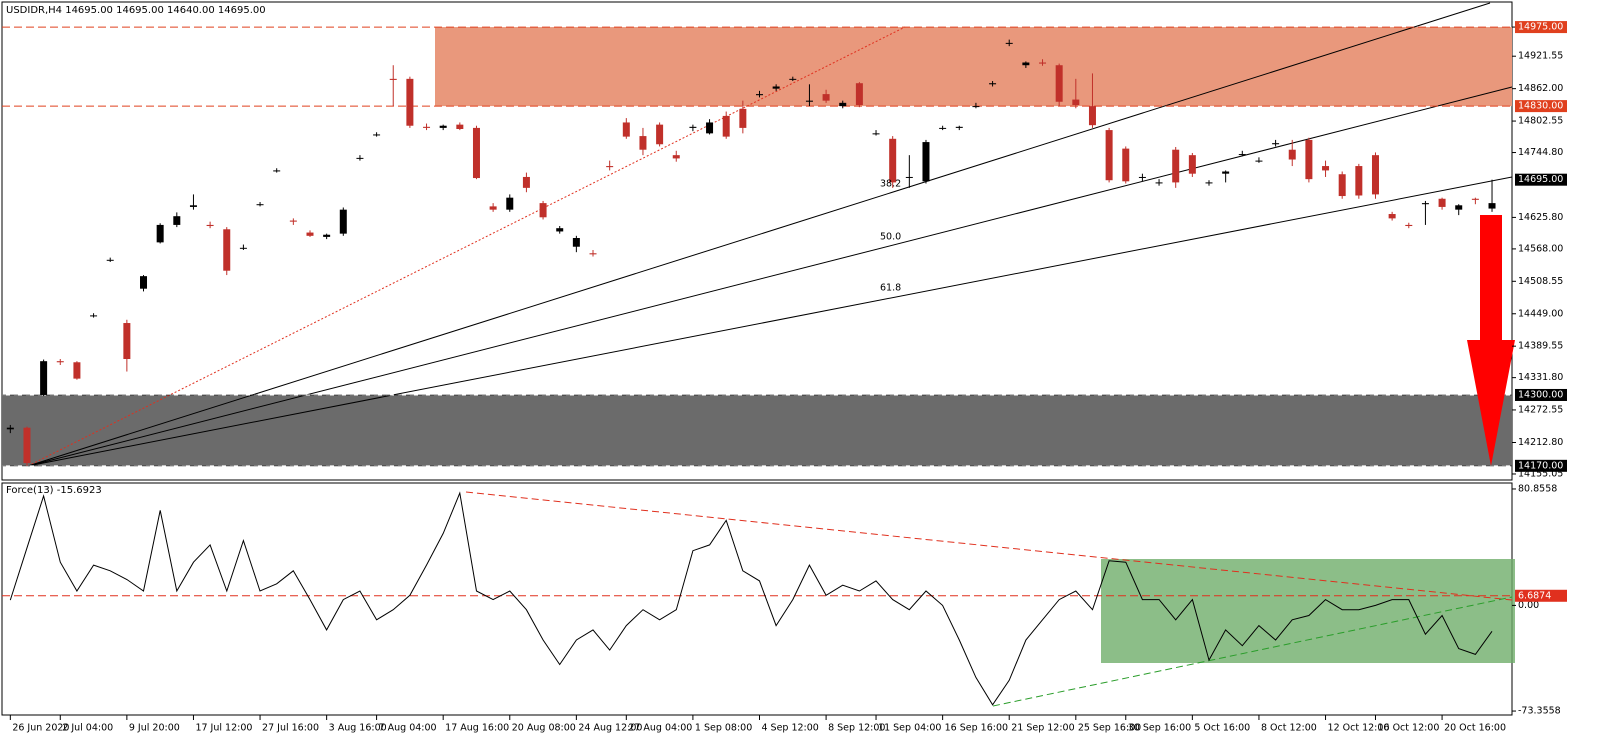 This screenshot has height=753, width=1598. I want to click on x-tick-label: 12 Oct 12:00, so click(1359, 728).